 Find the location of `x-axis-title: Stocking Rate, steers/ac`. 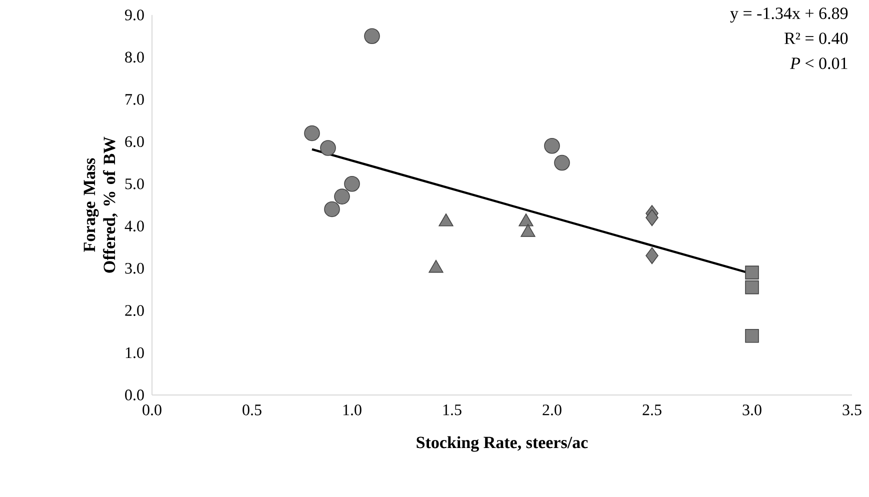

x-axis-title: Stocking Rate, steers/ac is located at coordinates (502, 444).